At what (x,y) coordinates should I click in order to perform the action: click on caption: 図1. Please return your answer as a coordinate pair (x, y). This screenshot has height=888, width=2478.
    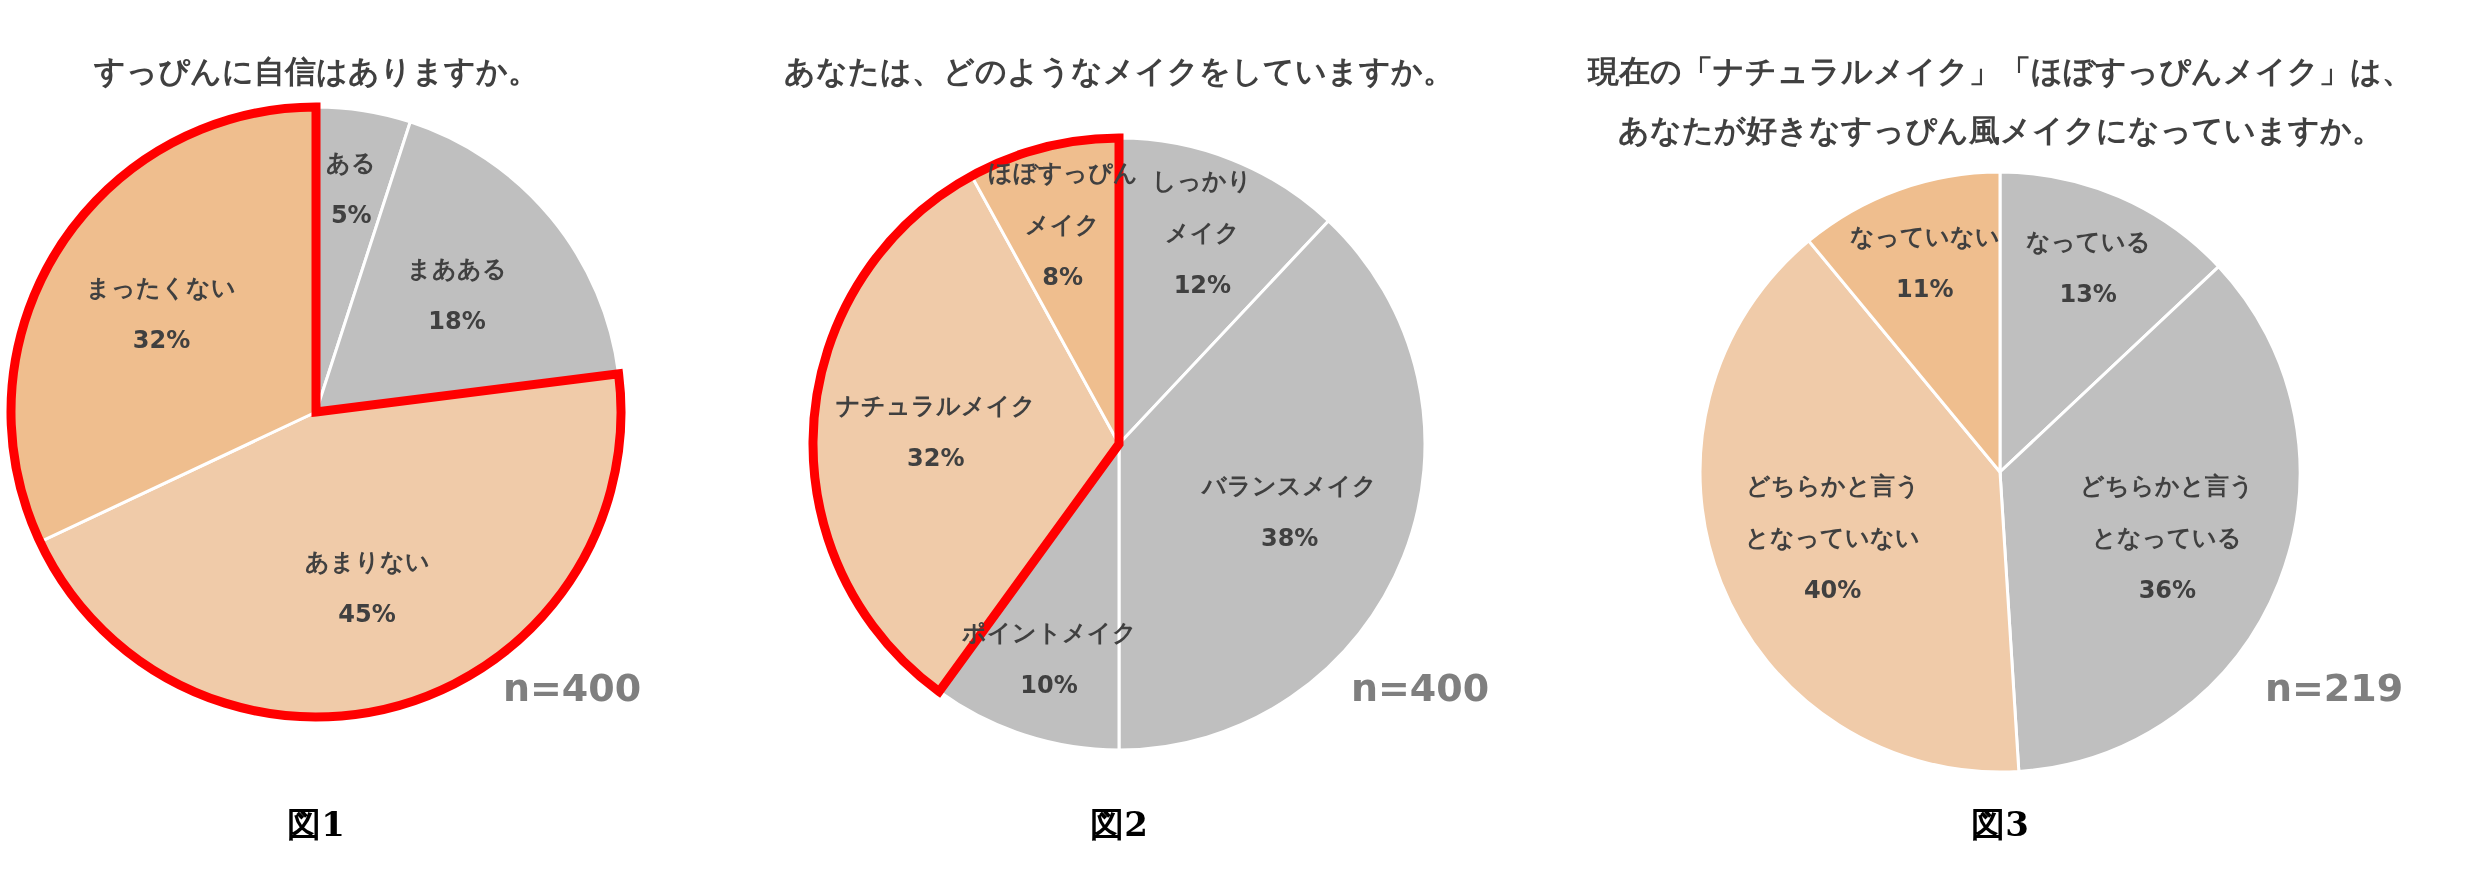
    Looking at the image, I should click on (316, 824).